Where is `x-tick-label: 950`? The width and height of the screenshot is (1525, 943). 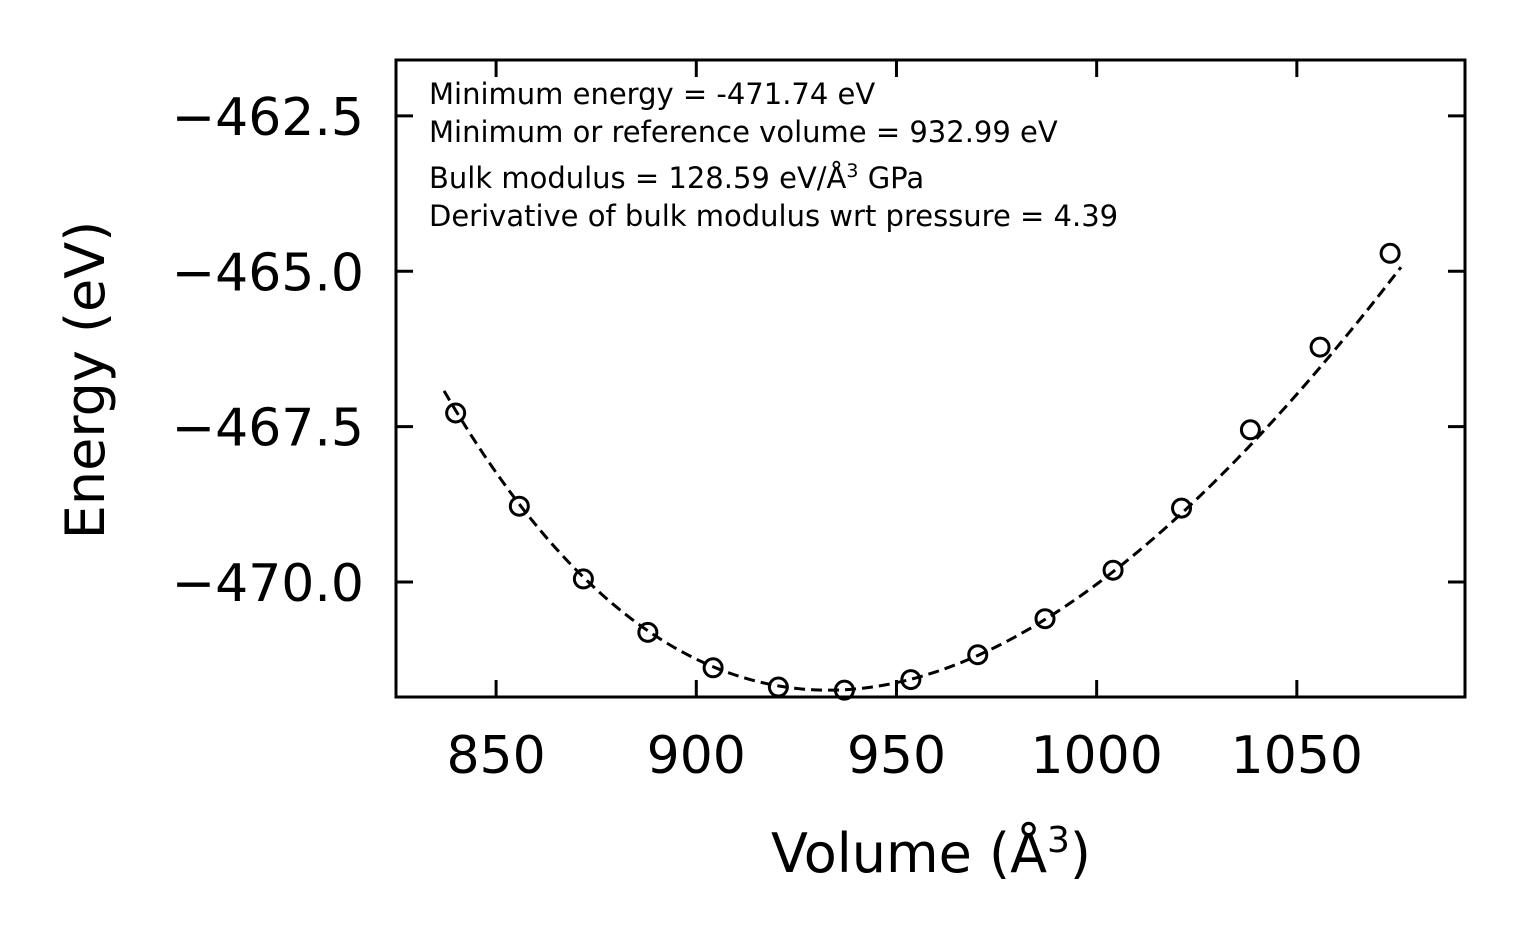
x-tick-label: 950 is located at coordinates (896, 756).